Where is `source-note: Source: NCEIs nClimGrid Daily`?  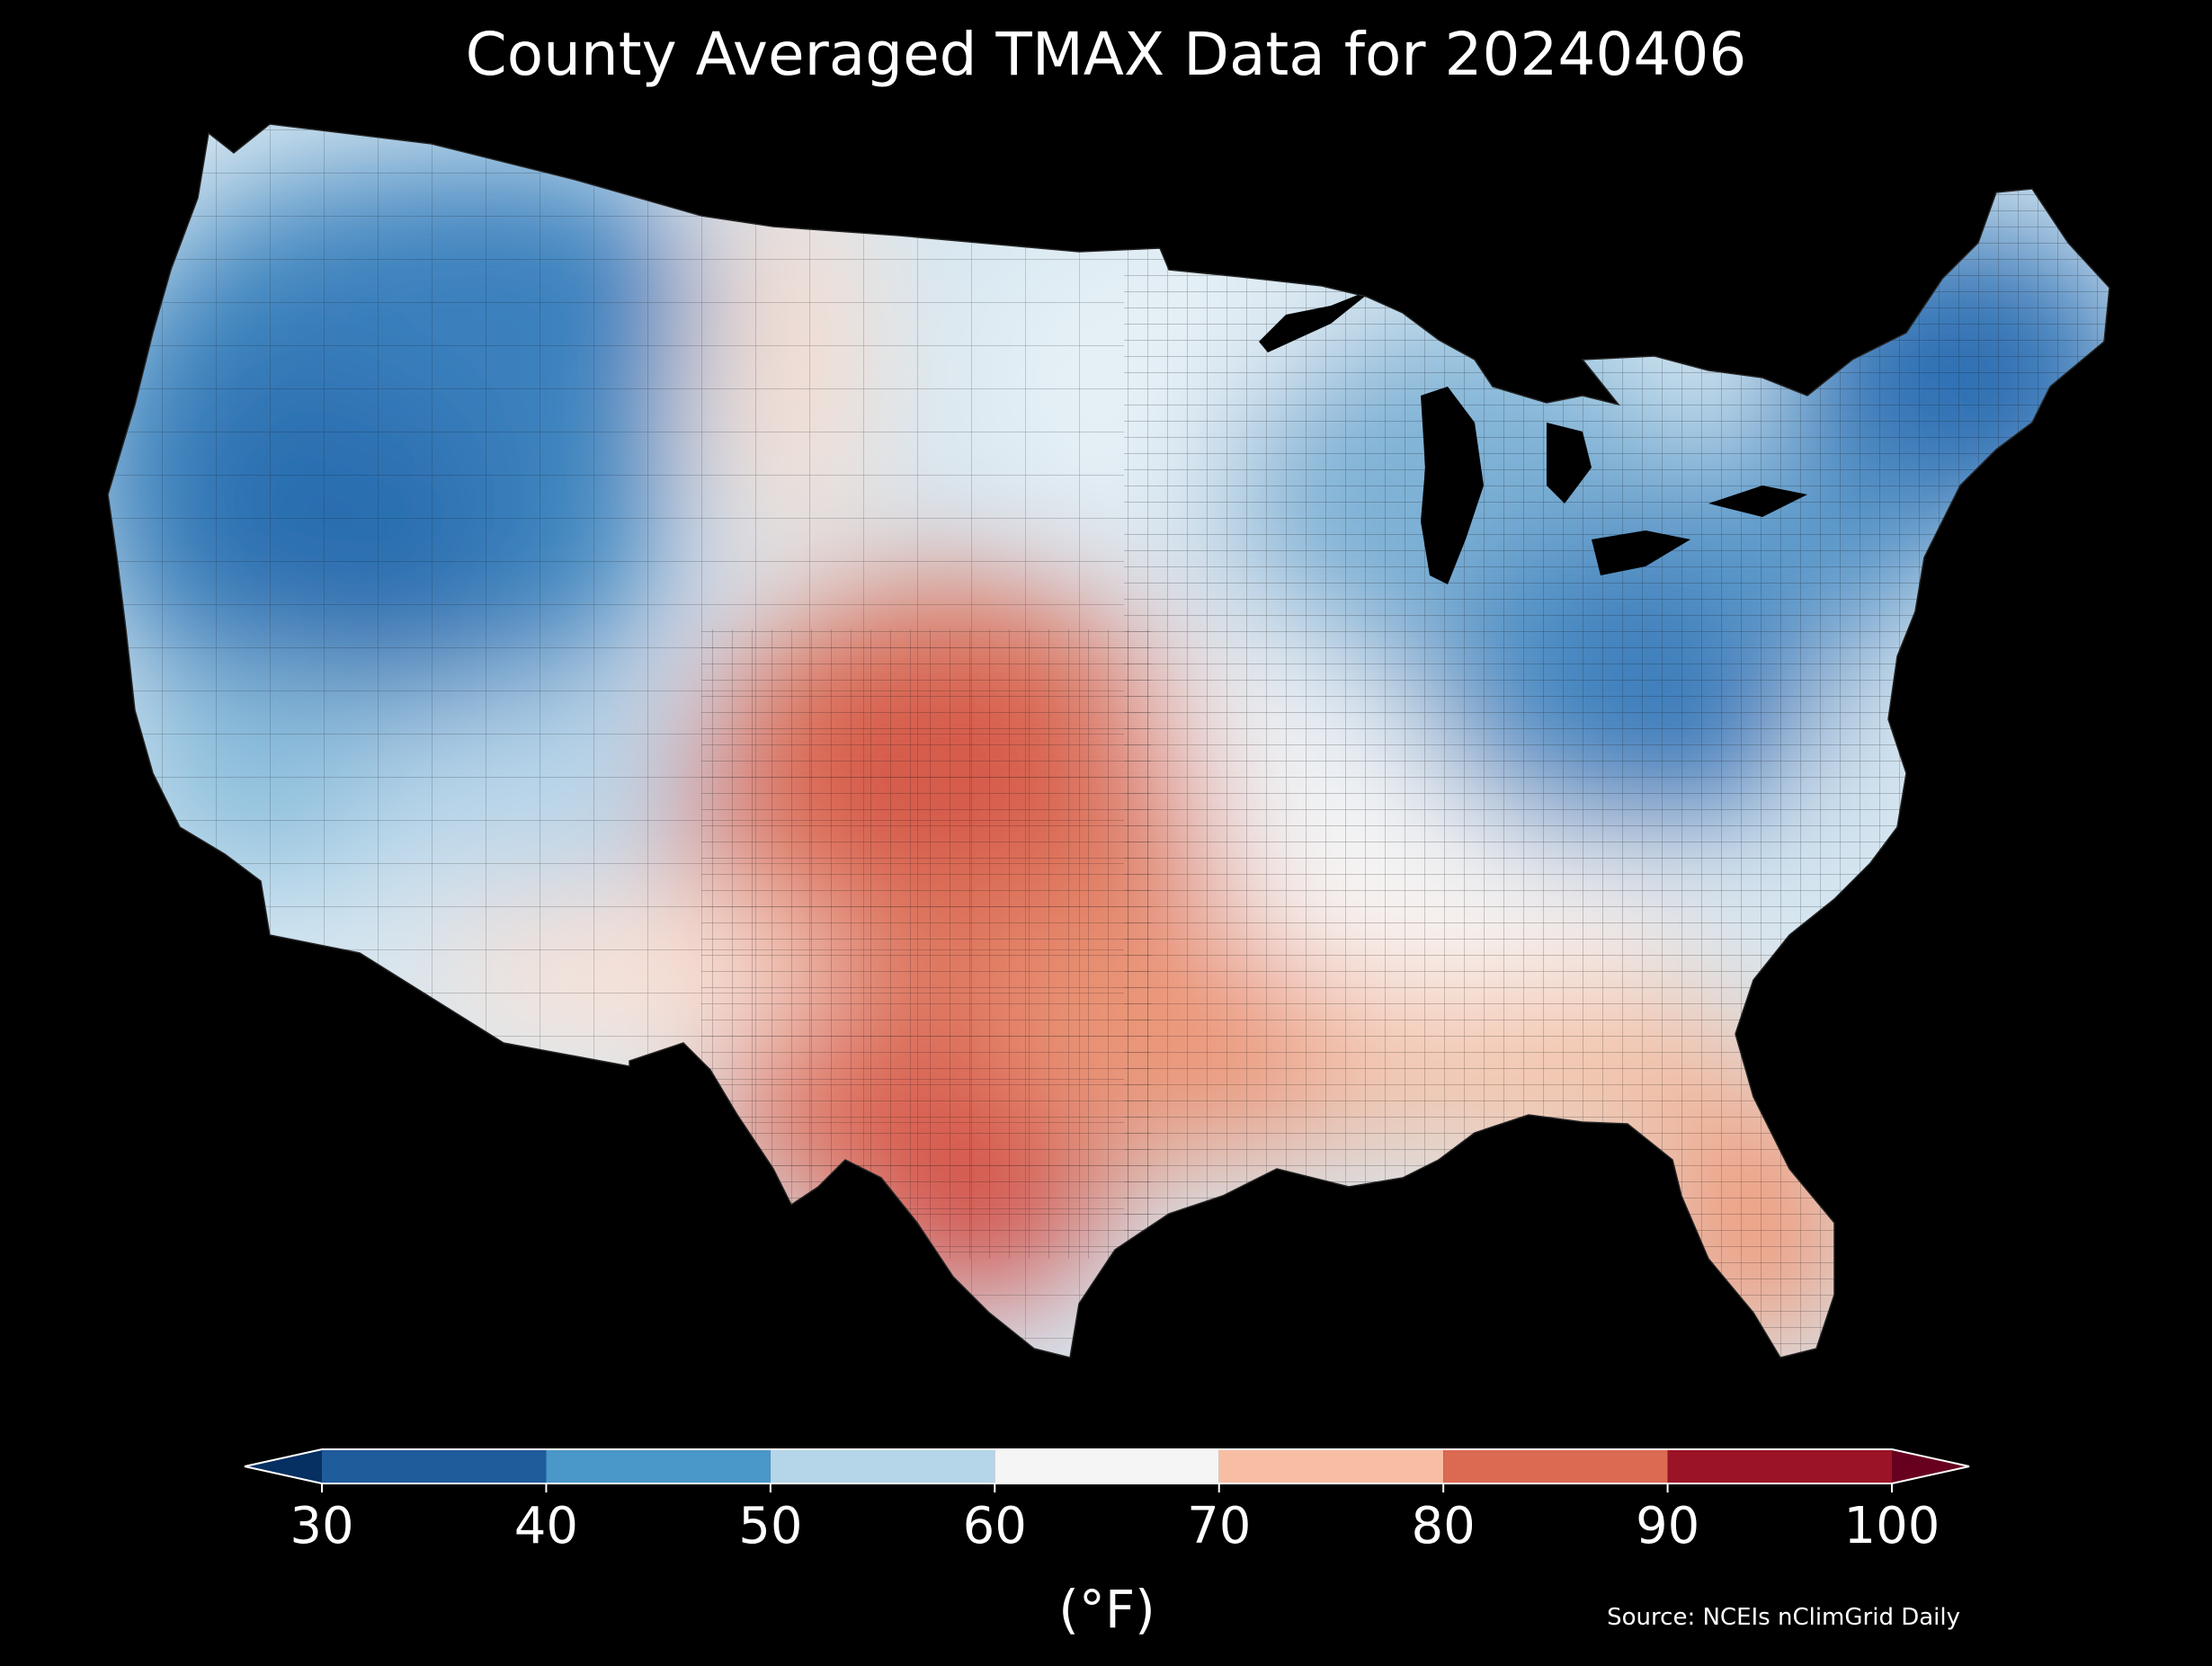
source-note: Source: NCEIs nClimGrid Daily is located at coordinates (1783, 1617).